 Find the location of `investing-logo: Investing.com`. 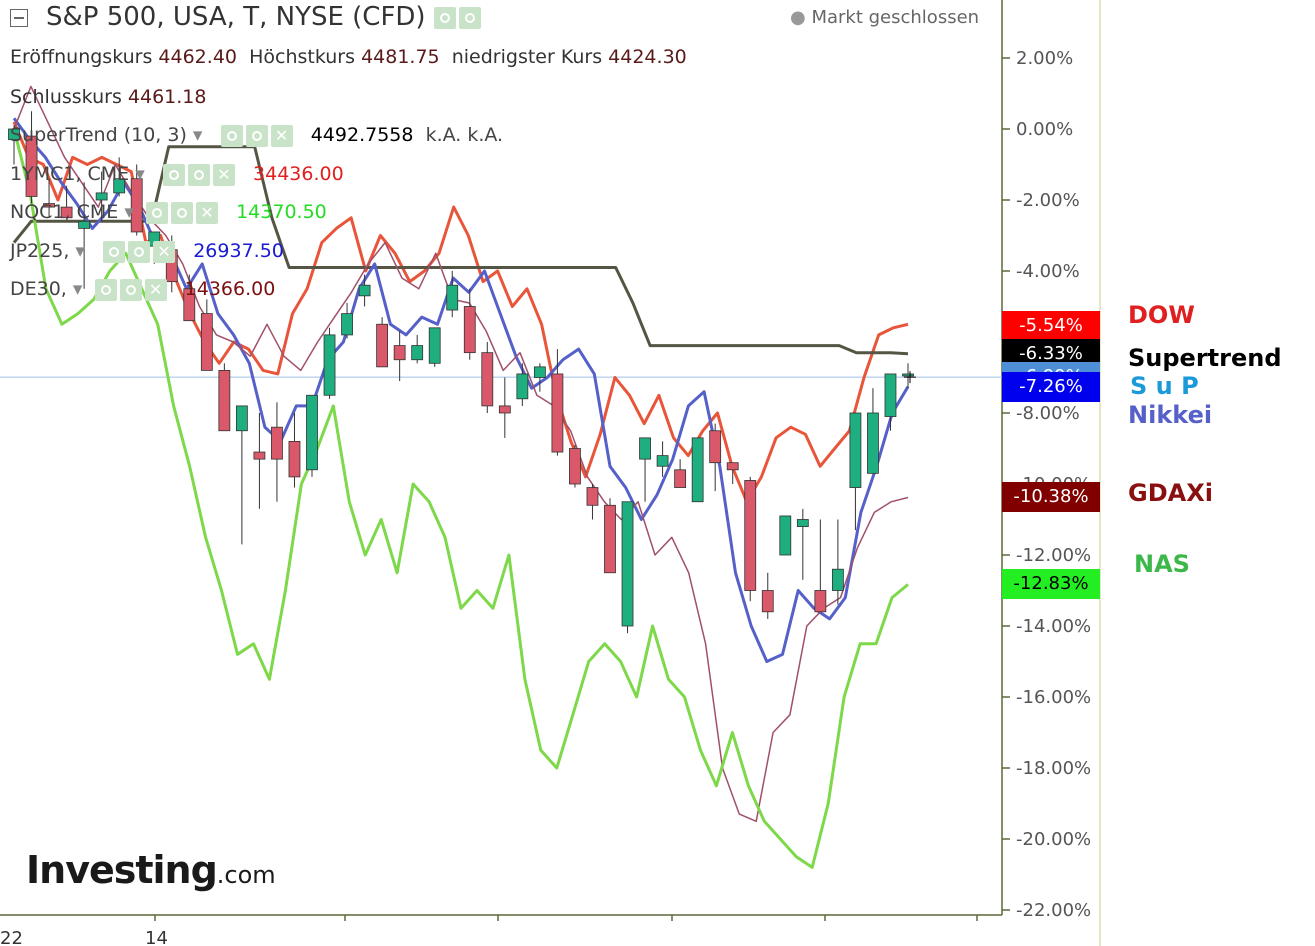

investing-logo: Investing.com is located at coordinates (151, 870).